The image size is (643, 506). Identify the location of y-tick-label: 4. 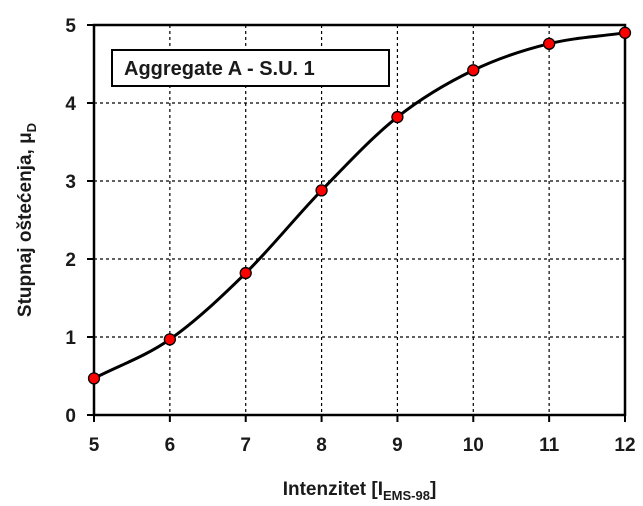
(70, 104).